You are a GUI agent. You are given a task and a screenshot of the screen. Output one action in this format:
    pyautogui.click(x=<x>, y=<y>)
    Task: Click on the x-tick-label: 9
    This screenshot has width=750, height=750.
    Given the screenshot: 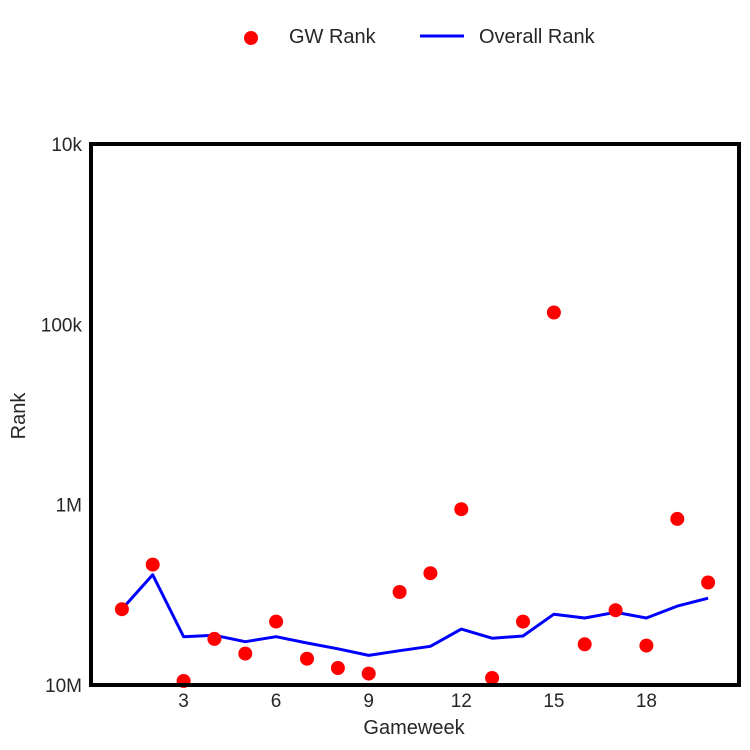 What is the action you would take?
    pyautogui.click(x=368, y=701)
    